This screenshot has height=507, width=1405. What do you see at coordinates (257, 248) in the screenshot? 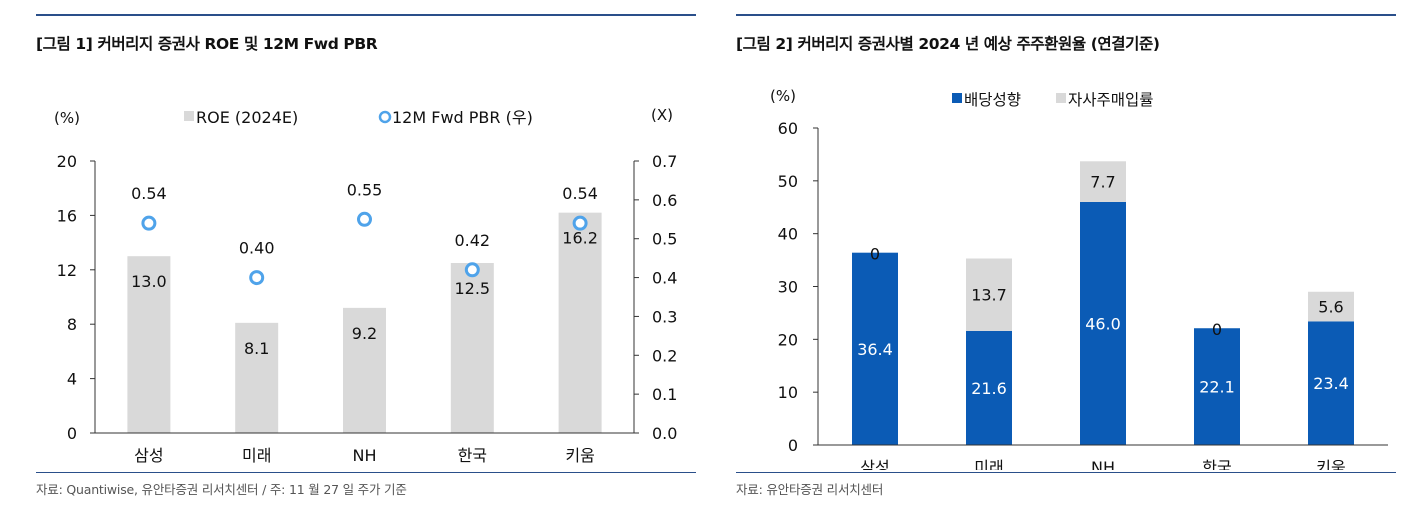
I see `pbr-value-label: 0.40` at bounding box center [257, 248].